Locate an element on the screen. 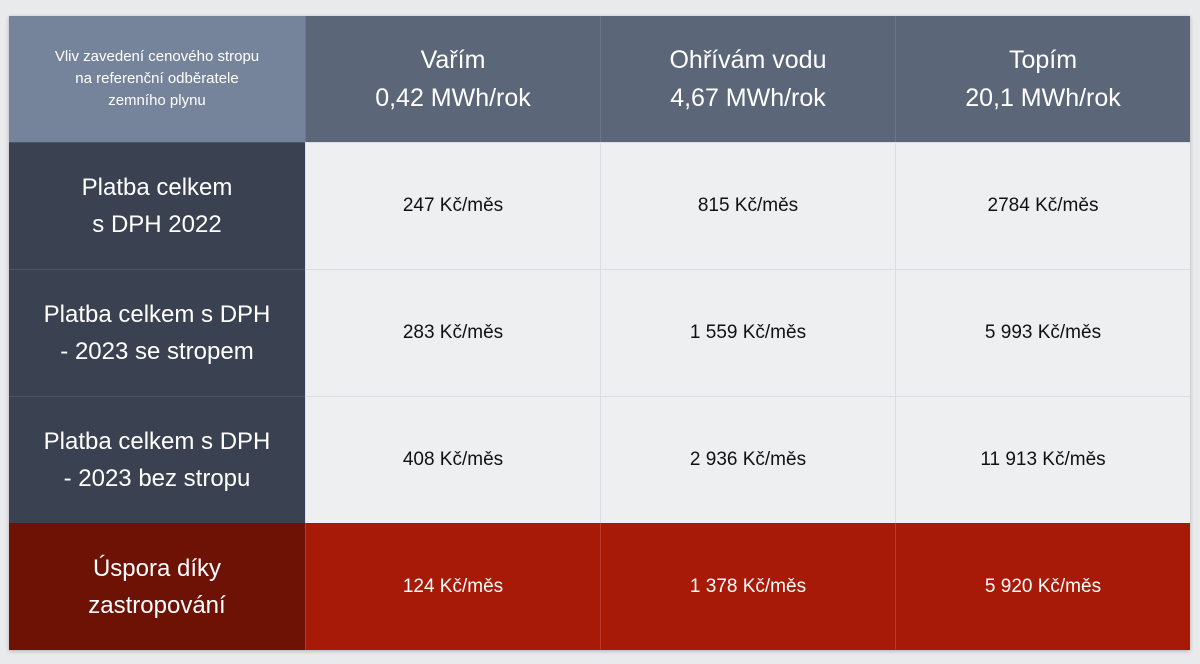  row-label-line: zastropování is located at coordinates (157, 605).